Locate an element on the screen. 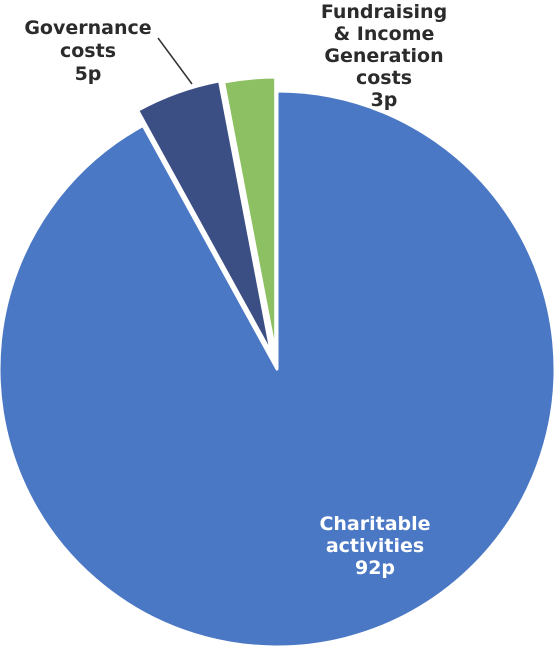  slice-label-line: Generation is located at coordinates (383, 56).